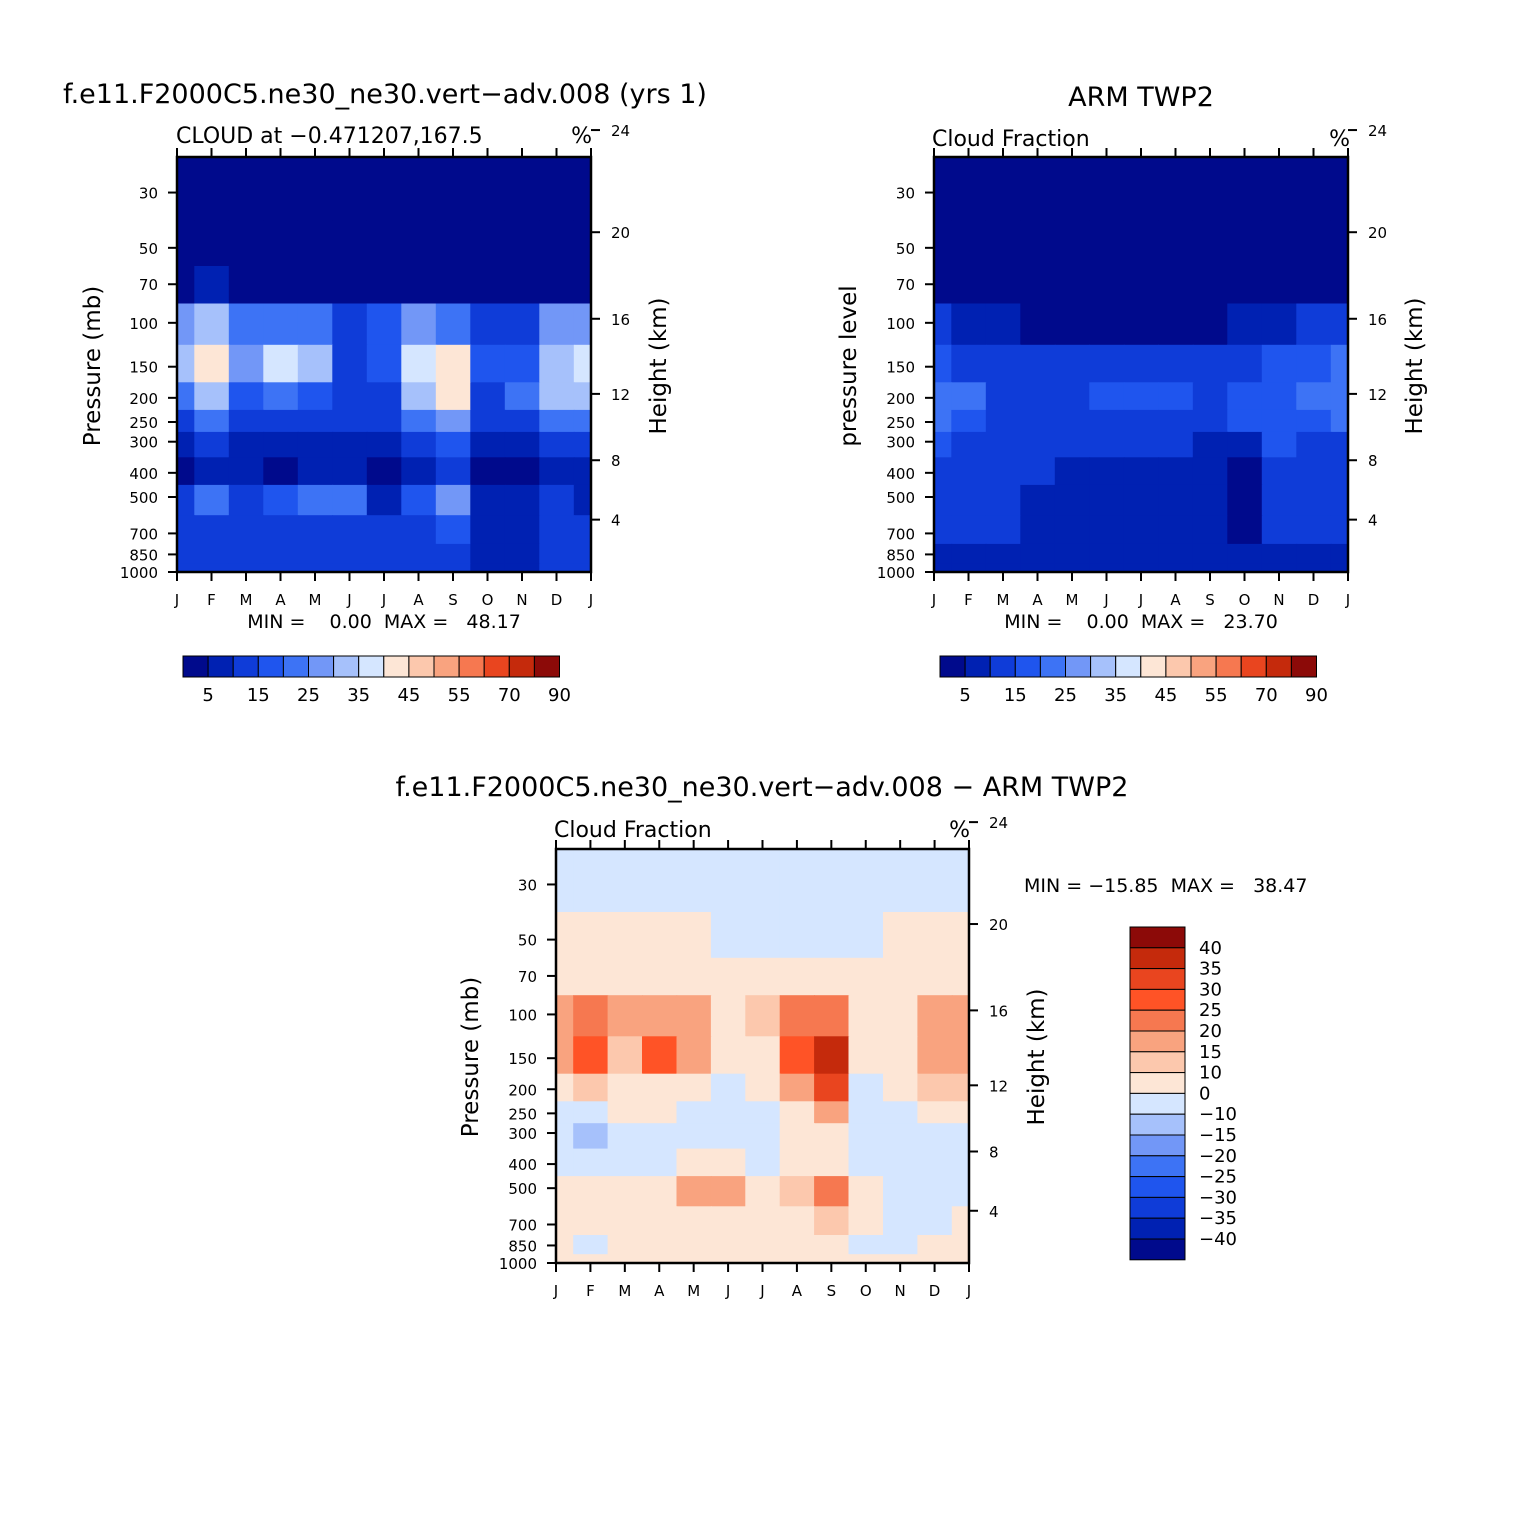  Describe the element at coordinates (471, 1057) in the screenshot. I see `diff-y-axis-label: Pressure (mb)` at that location.